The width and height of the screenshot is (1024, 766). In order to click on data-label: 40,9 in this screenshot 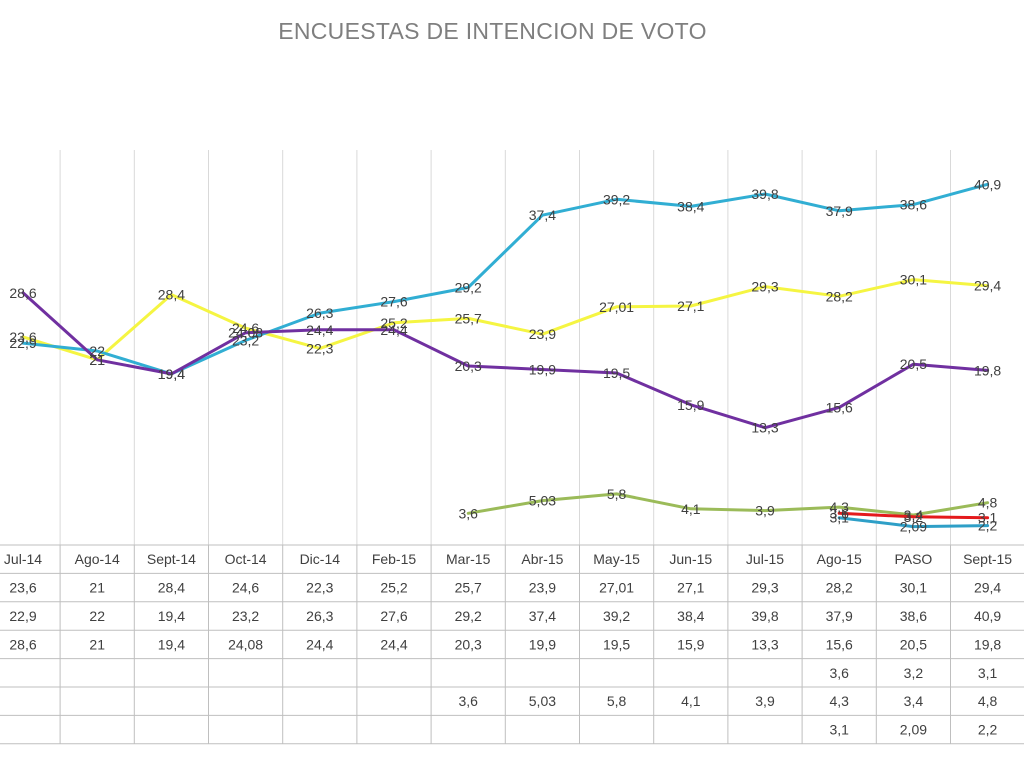, I will do `click(987, 184)`.